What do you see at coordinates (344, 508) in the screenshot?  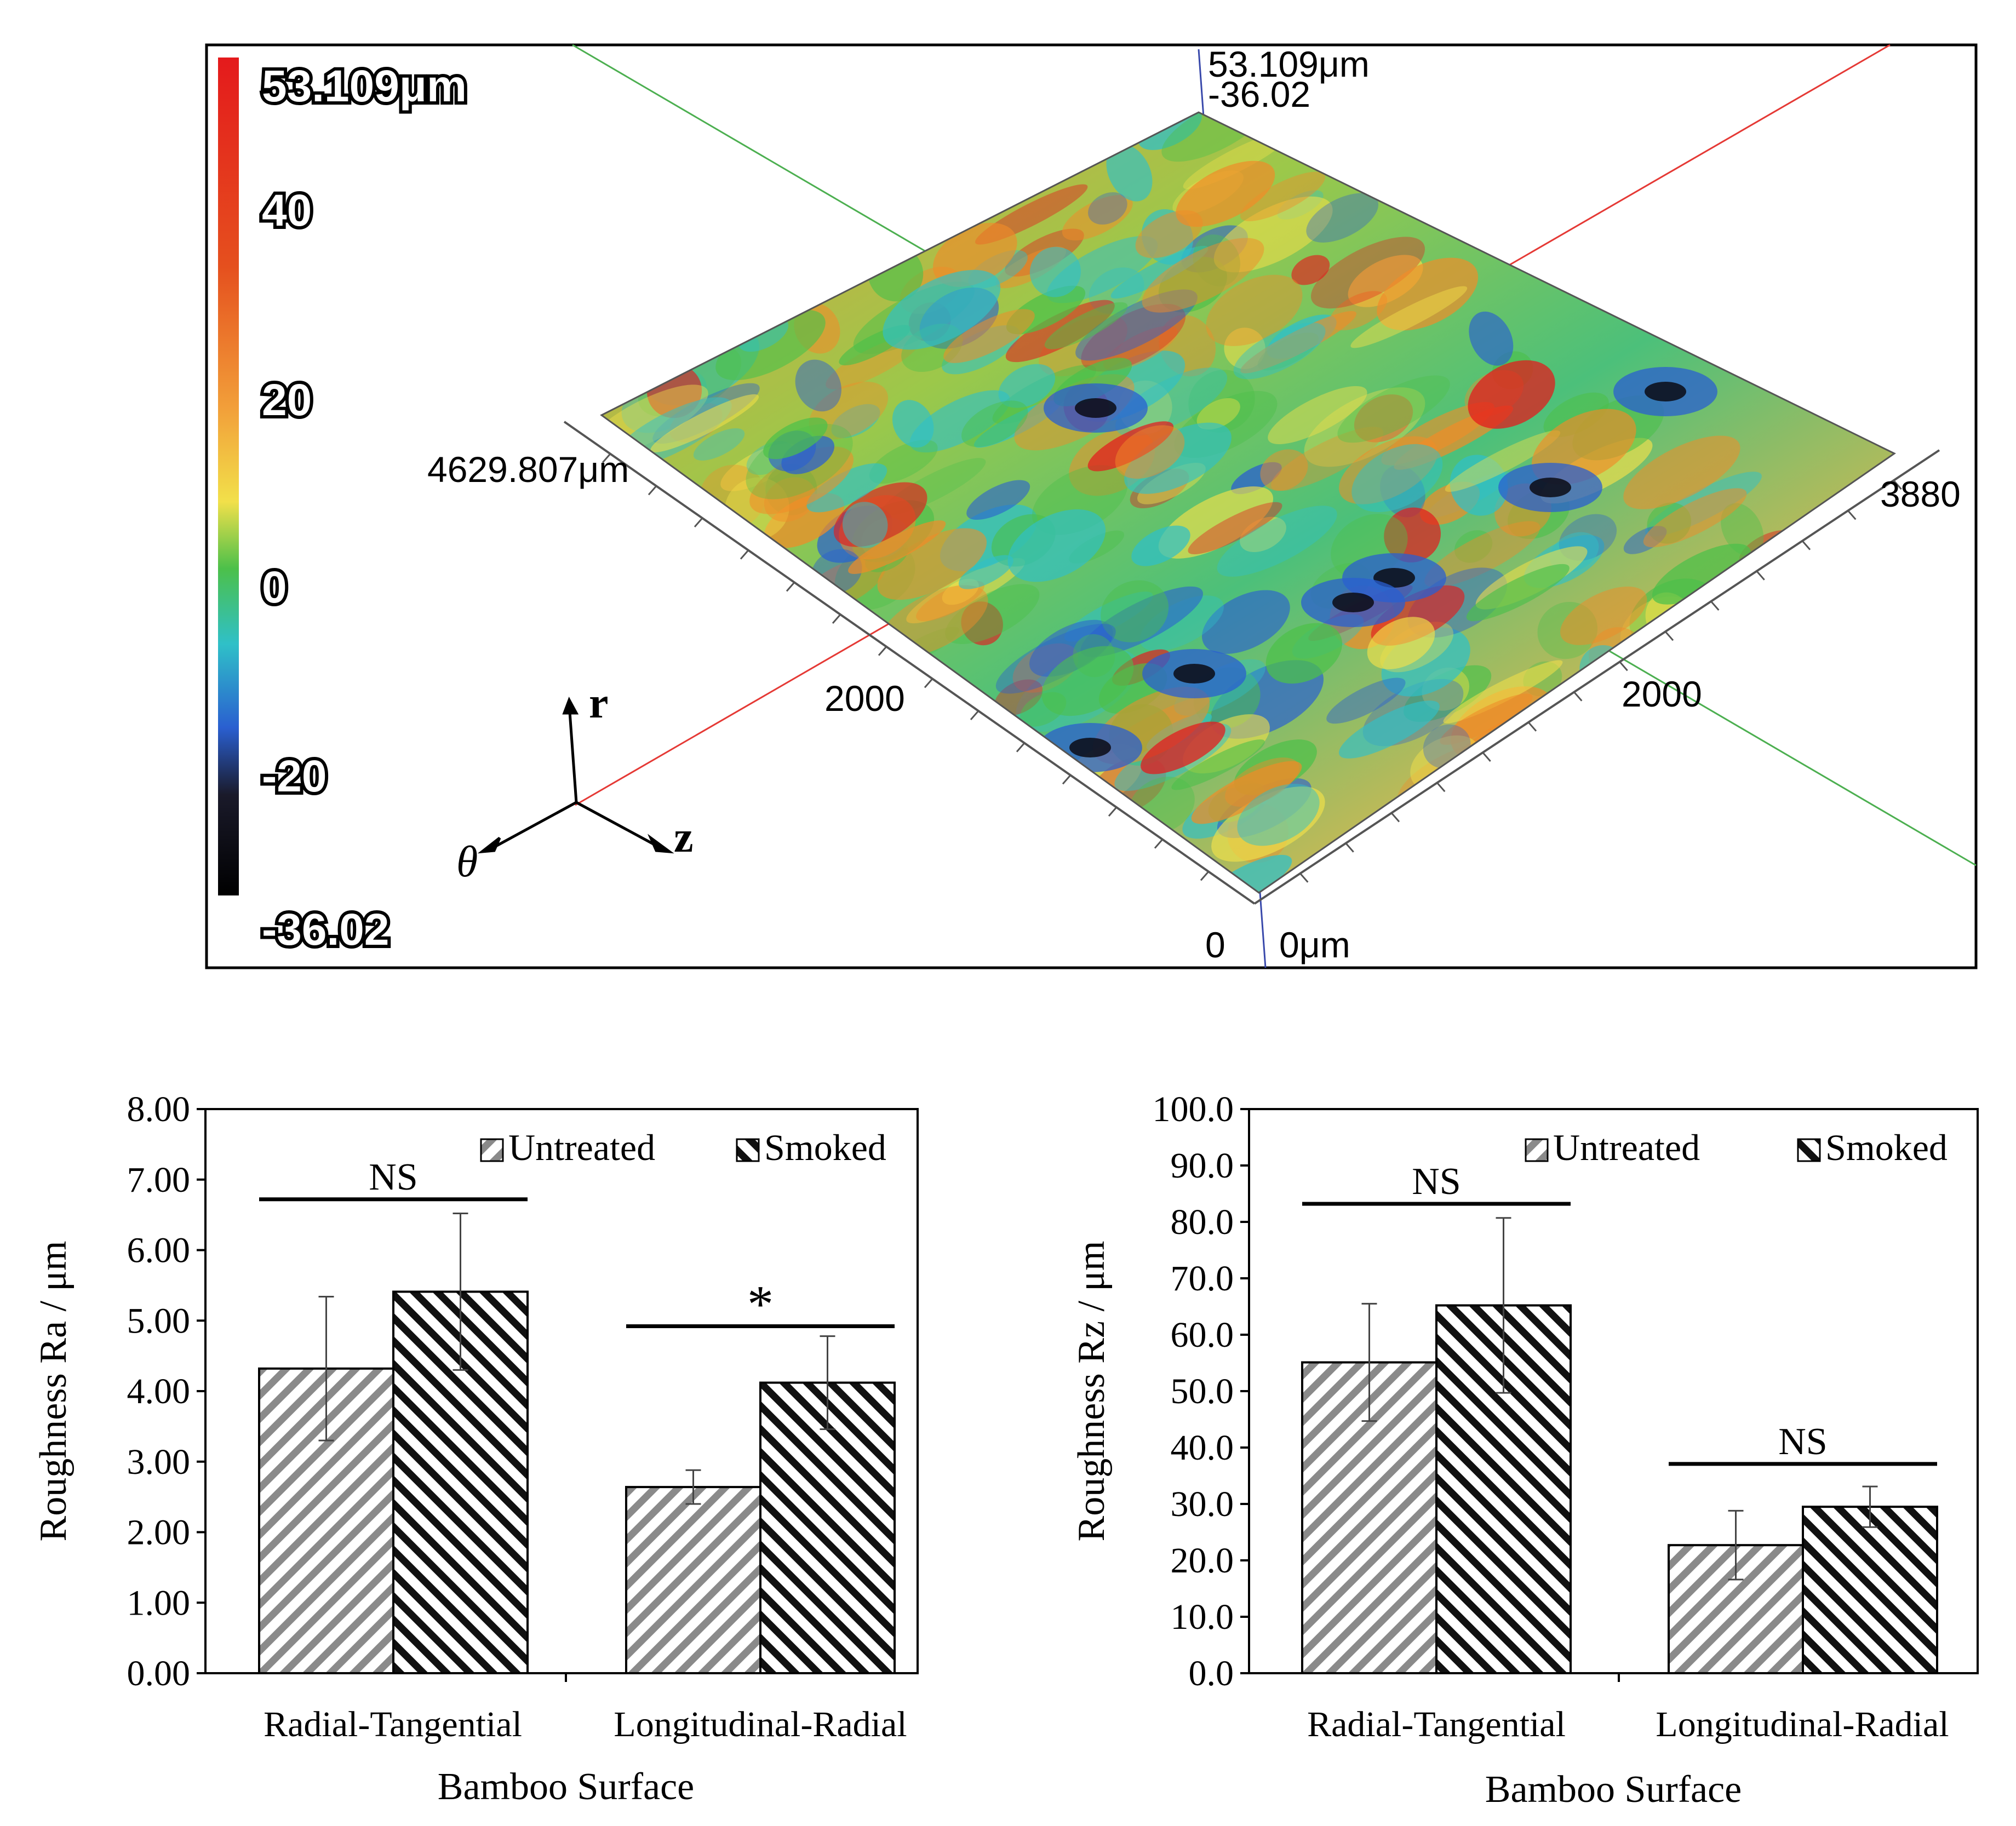 I see `colorbar: 53.109μm 40 20 0 -20 -36.02` at bounding box center [344, 508].